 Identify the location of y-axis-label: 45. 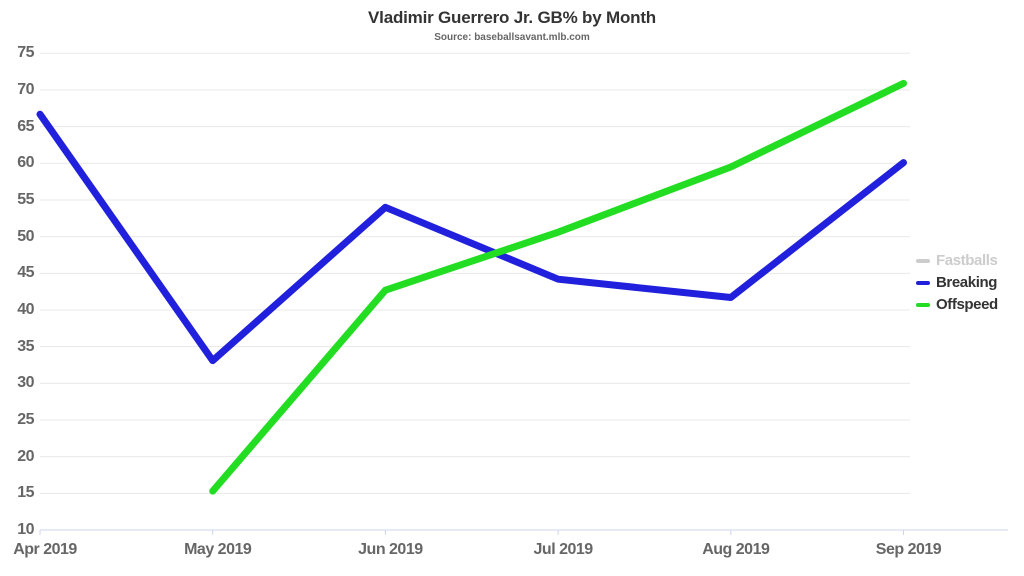
(25, 273).